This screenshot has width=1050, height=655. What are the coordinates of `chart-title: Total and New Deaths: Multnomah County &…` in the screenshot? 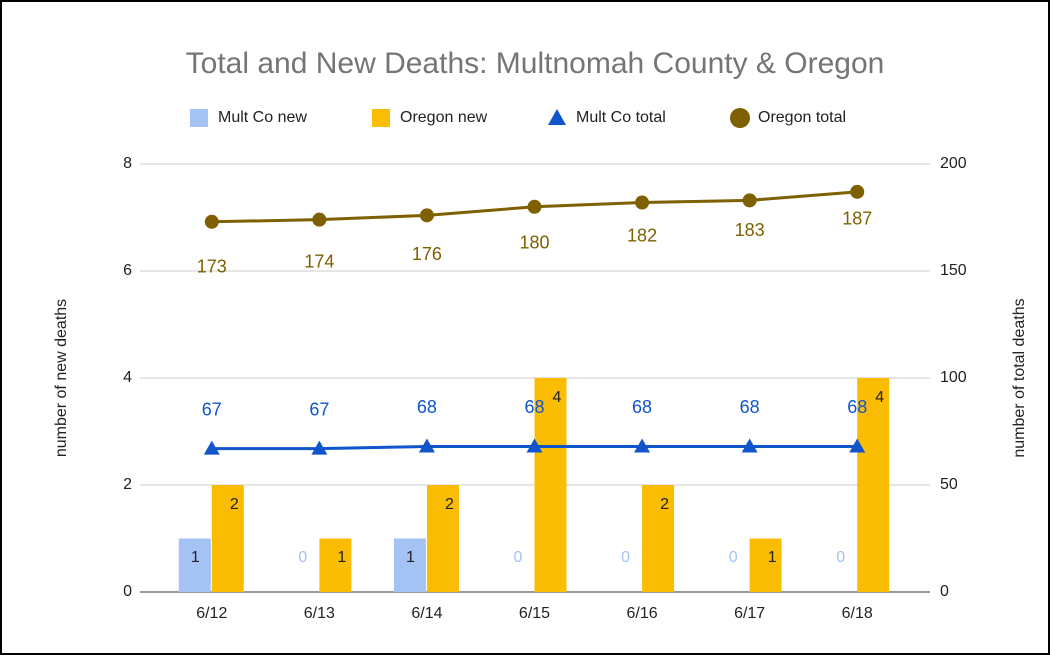 It's located at (535, 63).